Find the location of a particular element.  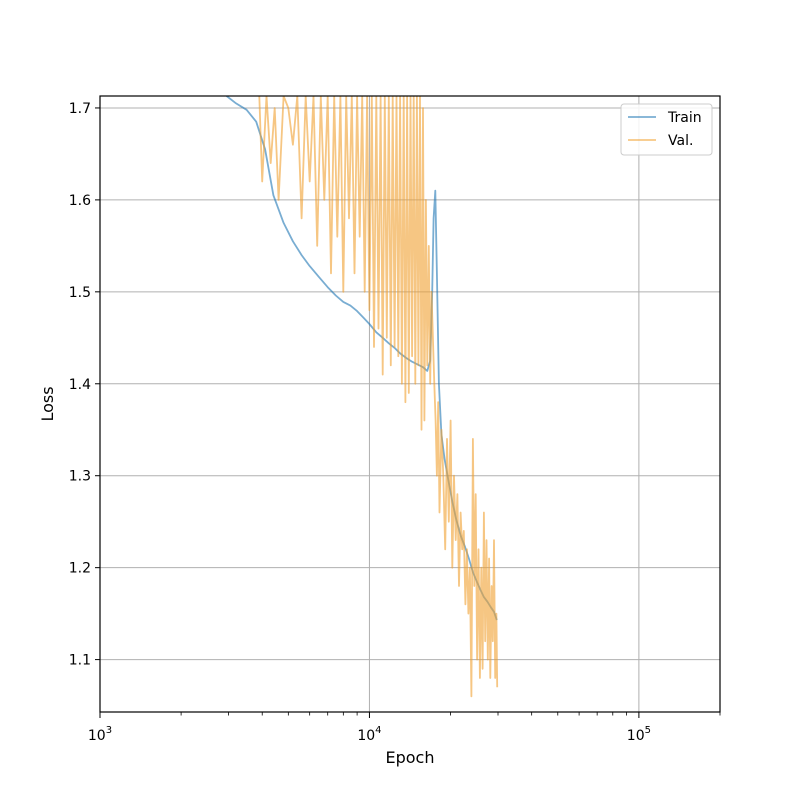

x-tick-label: 10⁴ is located at coordinates (369, 734).